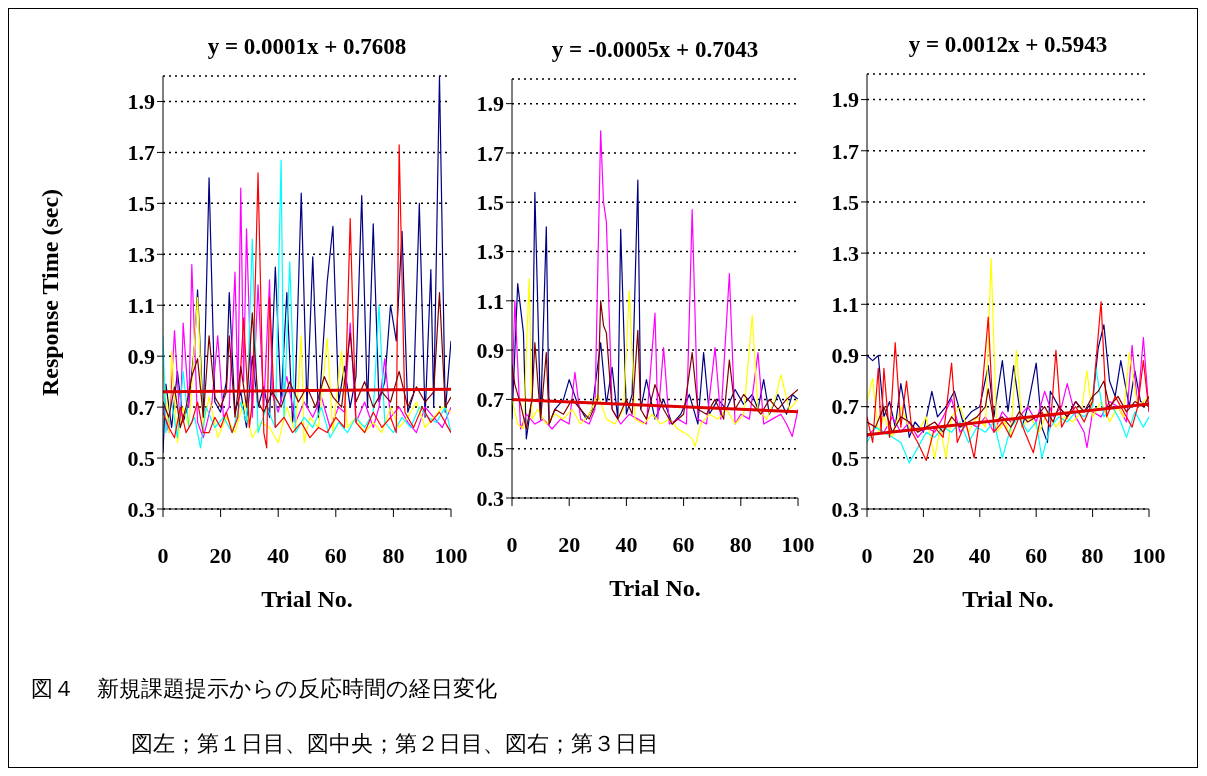 This screenshot has height=776, width=1207. What do you see at coordinates (655, 50) in the screenshot?
I see `chart-title: y = -0.0005x + 0.7043` at bounding box center [655, 50].